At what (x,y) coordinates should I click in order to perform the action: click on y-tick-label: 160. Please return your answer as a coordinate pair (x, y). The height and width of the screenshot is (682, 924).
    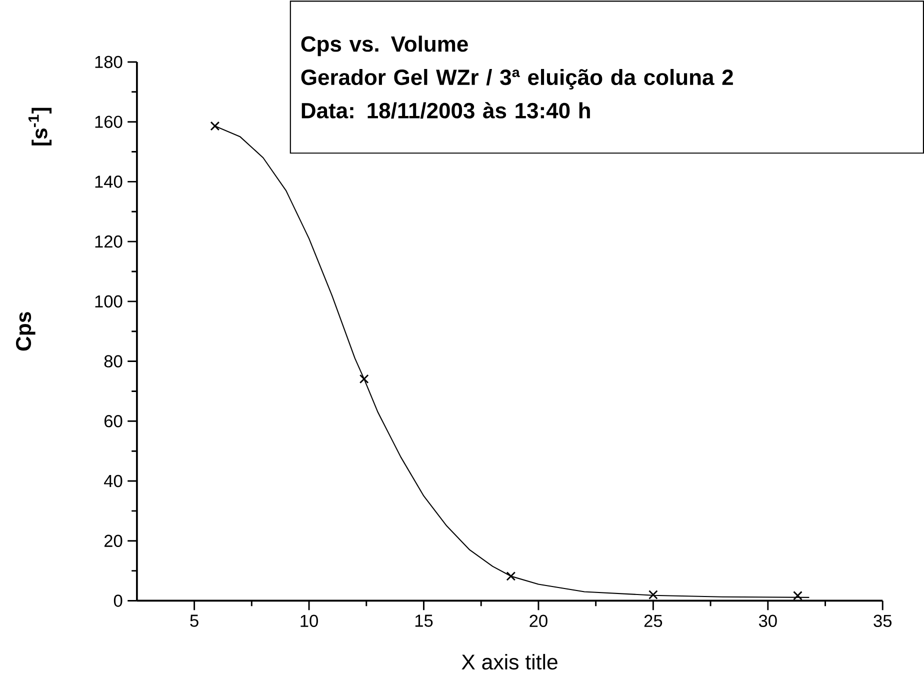
    Looking at the image, I should click on (108, 122).